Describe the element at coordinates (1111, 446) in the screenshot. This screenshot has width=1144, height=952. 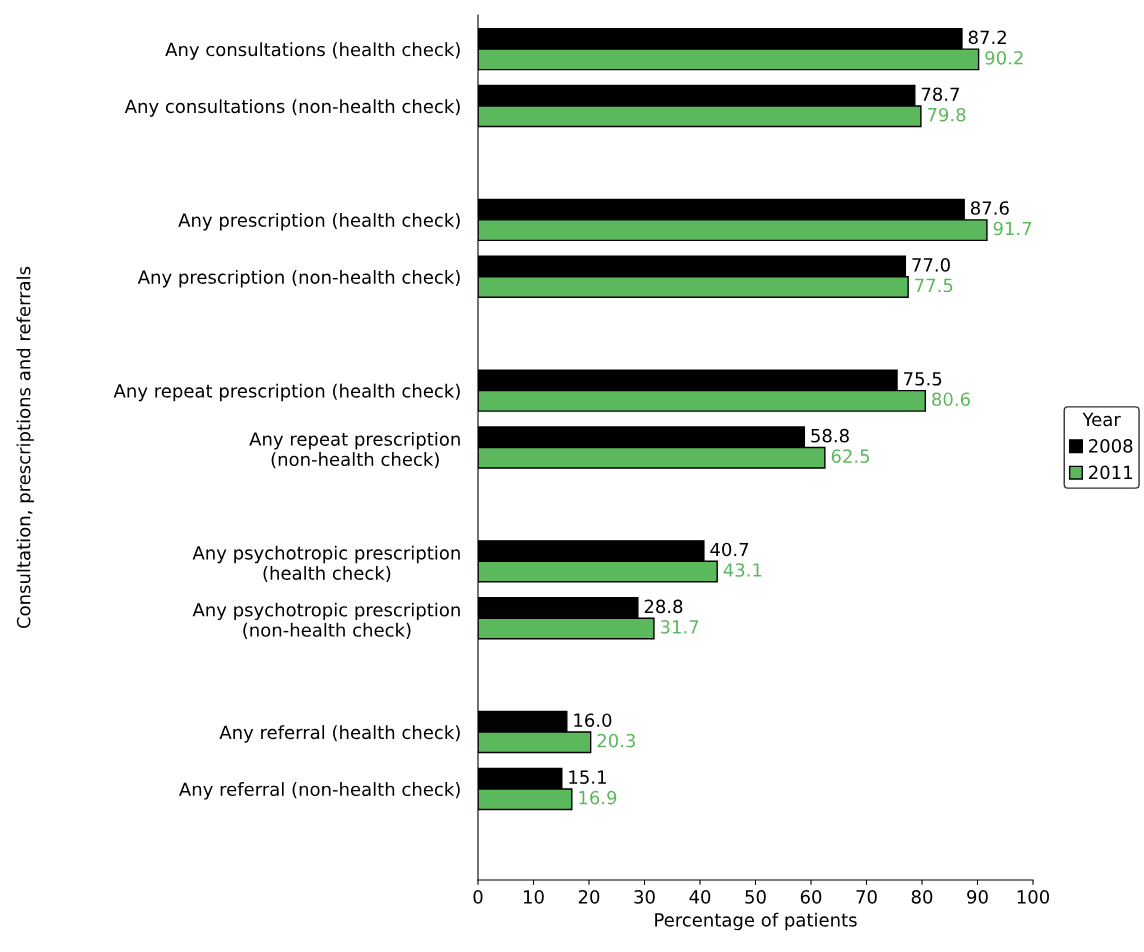
I see `legend-label: 2008` at that location.